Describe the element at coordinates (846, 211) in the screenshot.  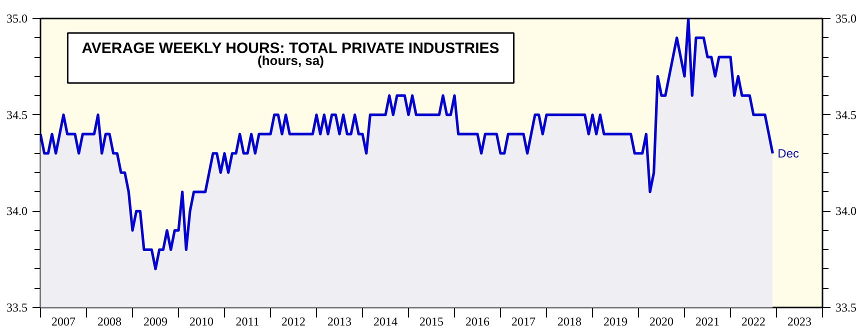
I see `y2-tick-label: 34.0` at that location.